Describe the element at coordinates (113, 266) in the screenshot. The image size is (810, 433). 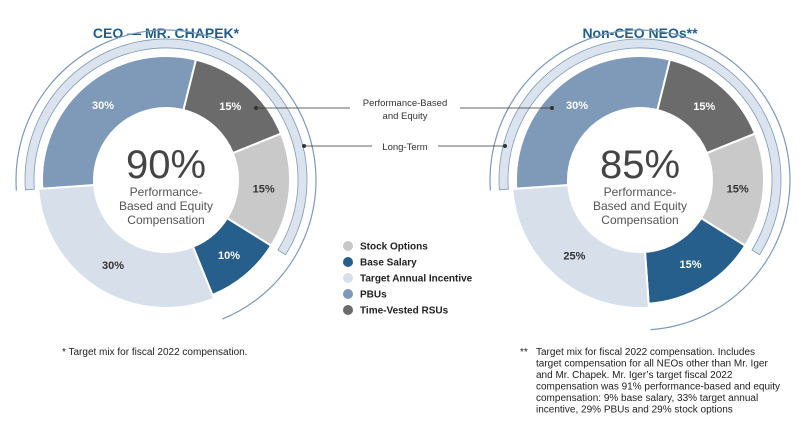
I see `slice-label-target-annual-incentive: 30%` at that location.